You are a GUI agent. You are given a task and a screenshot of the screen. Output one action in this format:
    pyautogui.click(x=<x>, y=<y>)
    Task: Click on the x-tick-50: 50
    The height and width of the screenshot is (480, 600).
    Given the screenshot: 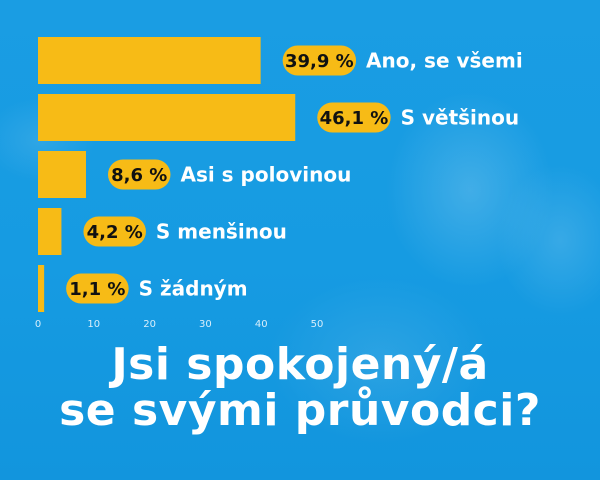 What is the action you would take?
    pyautogui.click(x=317, y=324)
    